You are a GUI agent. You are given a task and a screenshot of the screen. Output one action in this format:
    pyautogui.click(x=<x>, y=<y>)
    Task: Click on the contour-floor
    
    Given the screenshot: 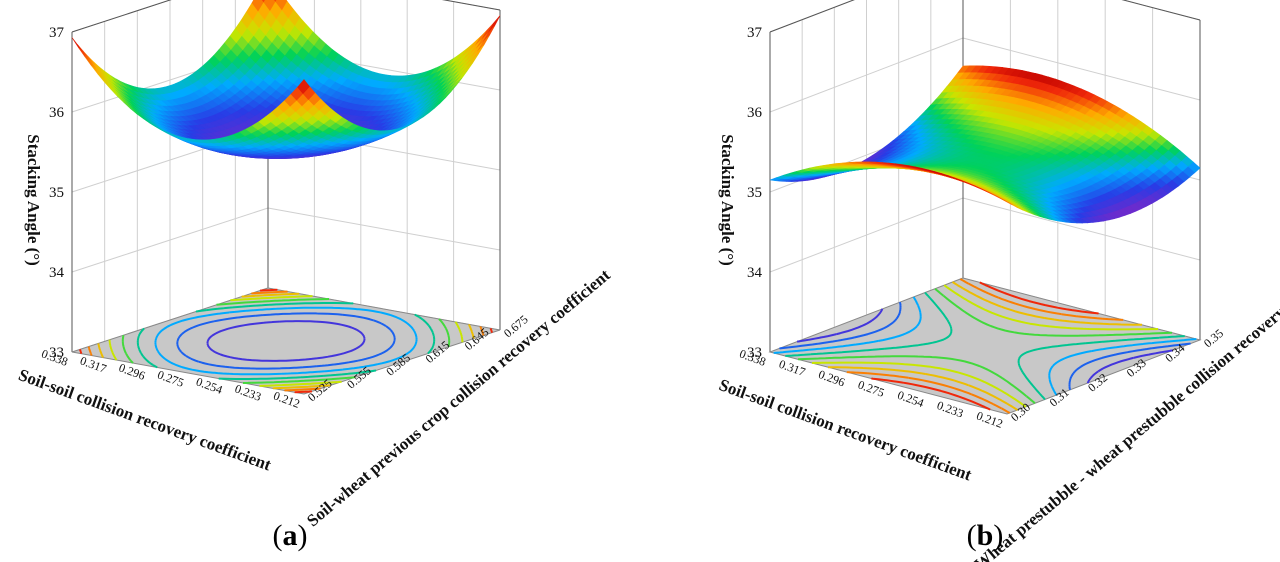 What is the action you would take?
    pyautogui.click(x=286, y=341)
    